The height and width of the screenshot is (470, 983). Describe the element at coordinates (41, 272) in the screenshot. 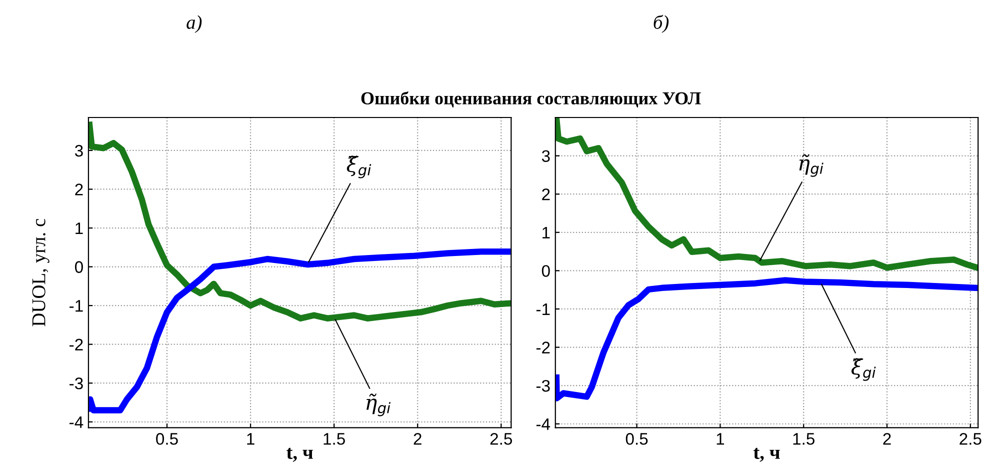

I see `y-axis-title: DUOL, угл. с` at that location.